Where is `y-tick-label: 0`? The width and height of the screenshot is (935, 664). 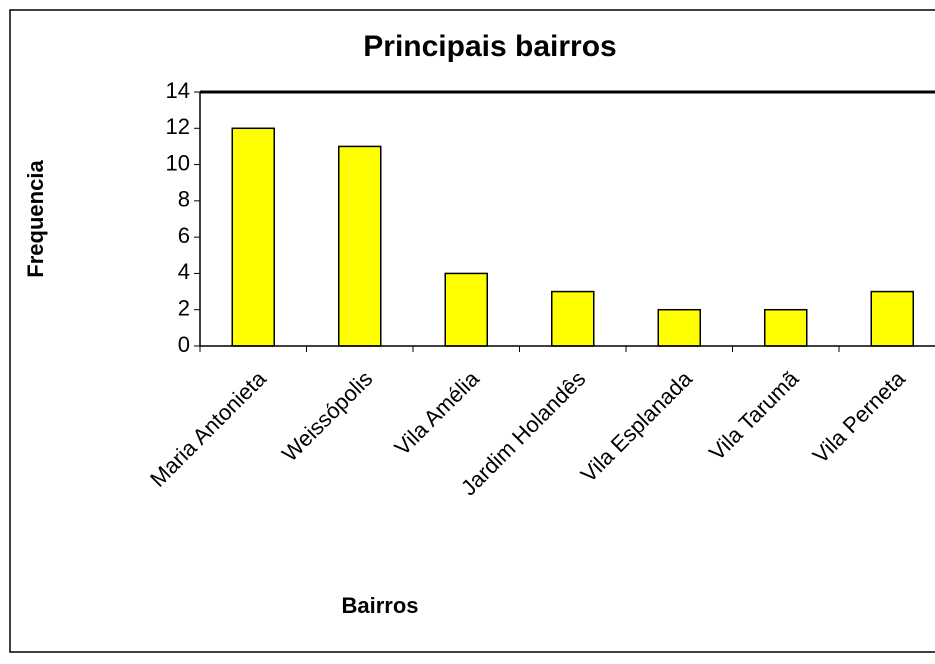 y-tick-label: 0 is located at coordinates (184, 344).